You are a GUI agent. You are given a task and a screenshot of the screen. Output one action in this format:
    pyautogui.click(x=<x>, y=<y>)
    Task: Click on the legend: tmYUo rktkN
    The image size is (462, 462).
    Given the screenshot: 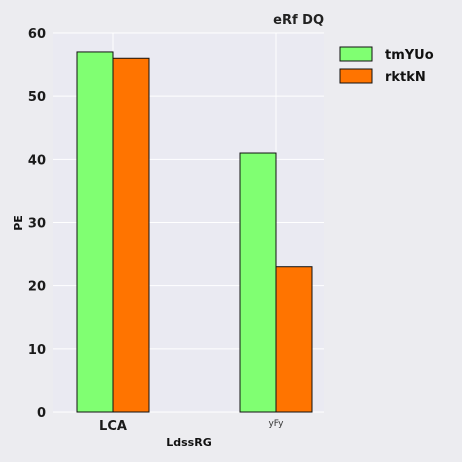 What is the action you would take?
    pyautogui.click(x=386, y=65)
    